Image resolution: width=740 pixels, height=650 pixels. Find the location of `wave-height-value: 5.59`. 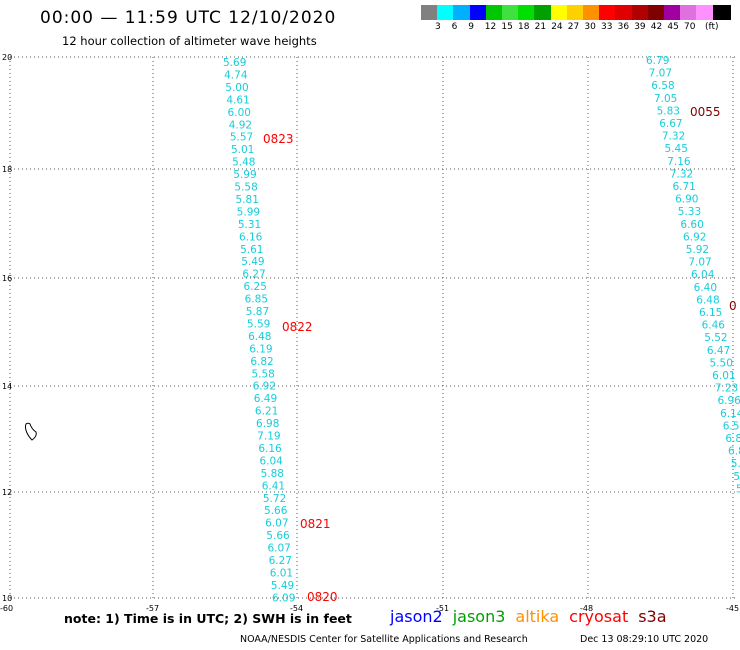

wave-height-value: 5.59 is located at coordinates (258, 324).